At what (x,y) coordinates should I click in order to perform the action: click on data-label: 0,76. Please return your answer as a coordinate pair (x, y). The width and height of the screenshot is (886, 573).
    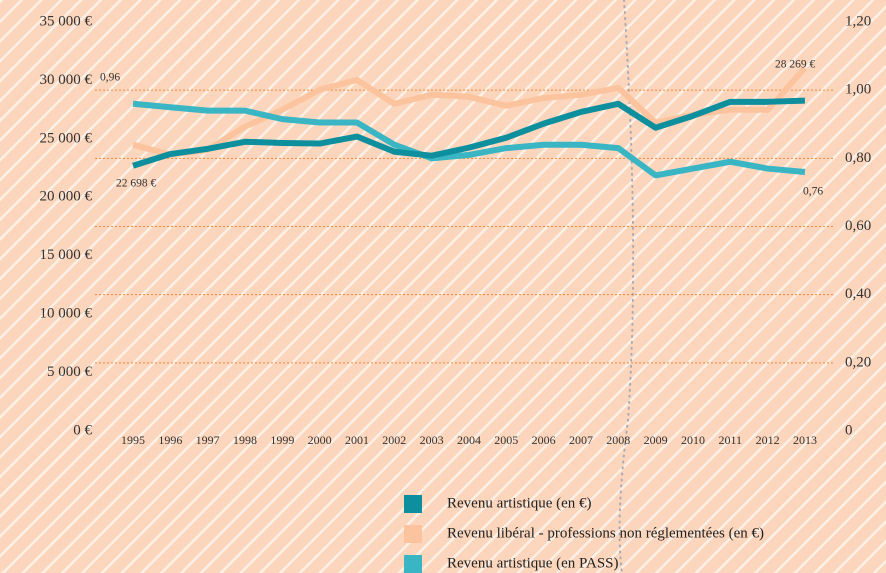
    Looking at the image, I should click on (813, 192).